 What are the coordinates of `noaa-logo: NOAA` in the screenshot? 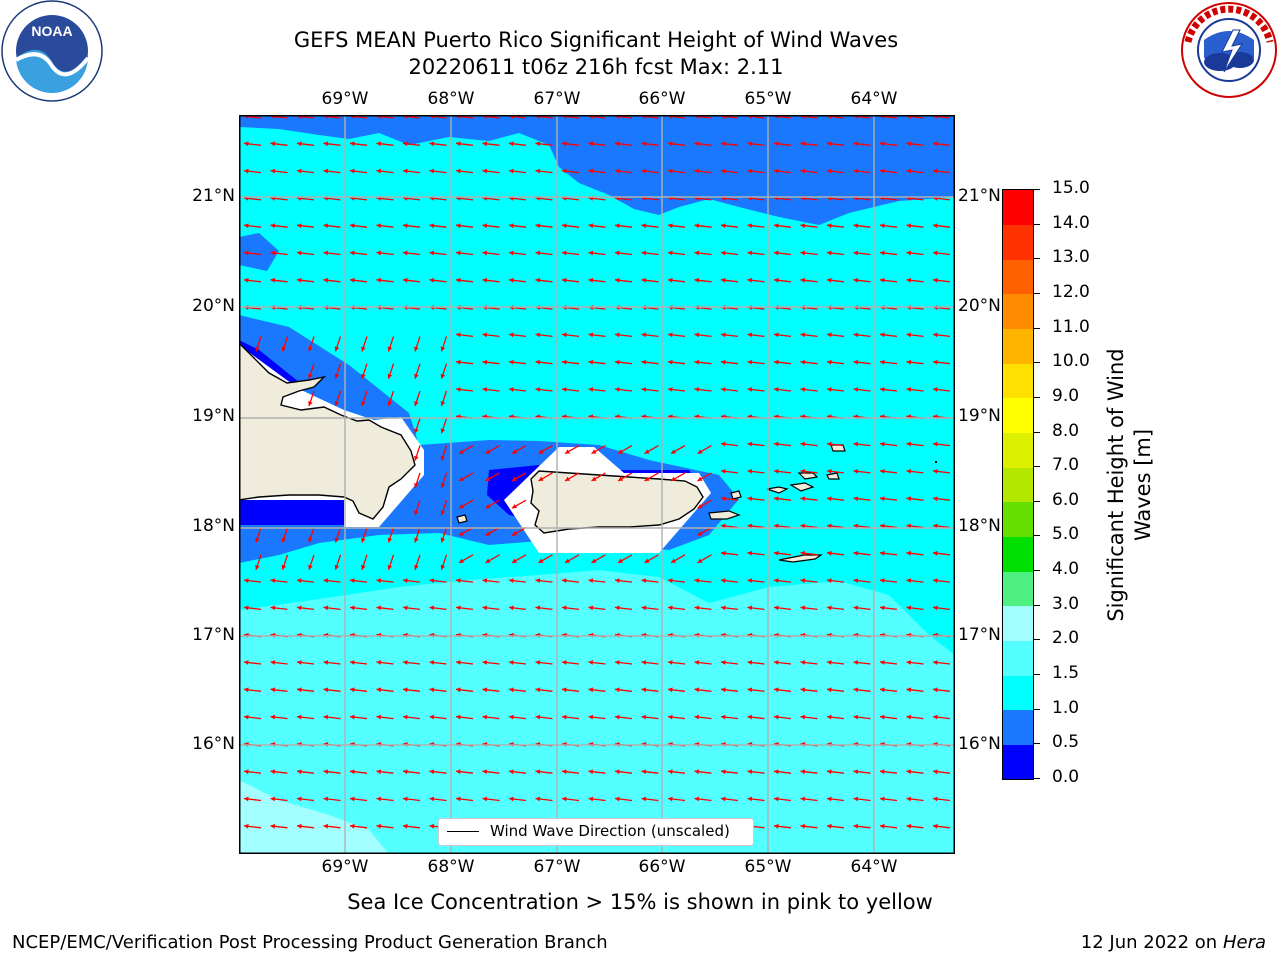 It's located at (52, 52).